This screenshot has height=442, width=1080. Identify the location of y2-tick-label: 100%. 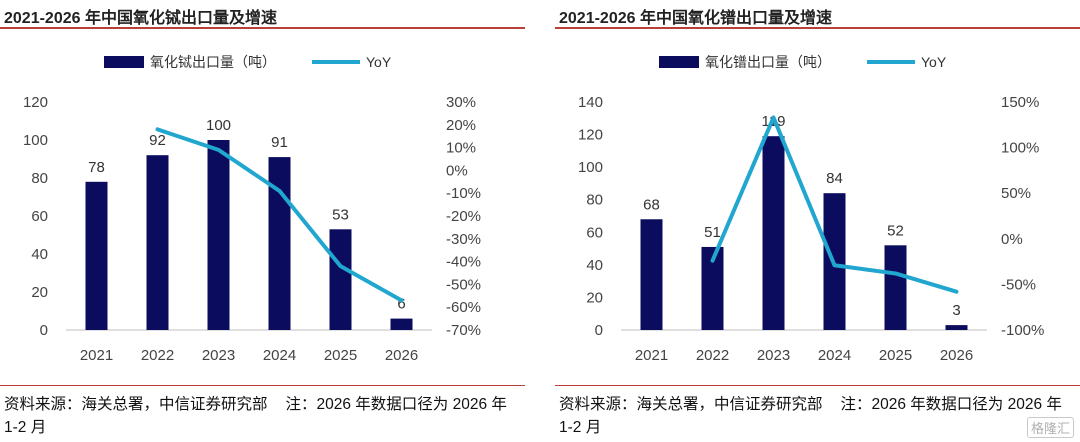
(1020, 148).